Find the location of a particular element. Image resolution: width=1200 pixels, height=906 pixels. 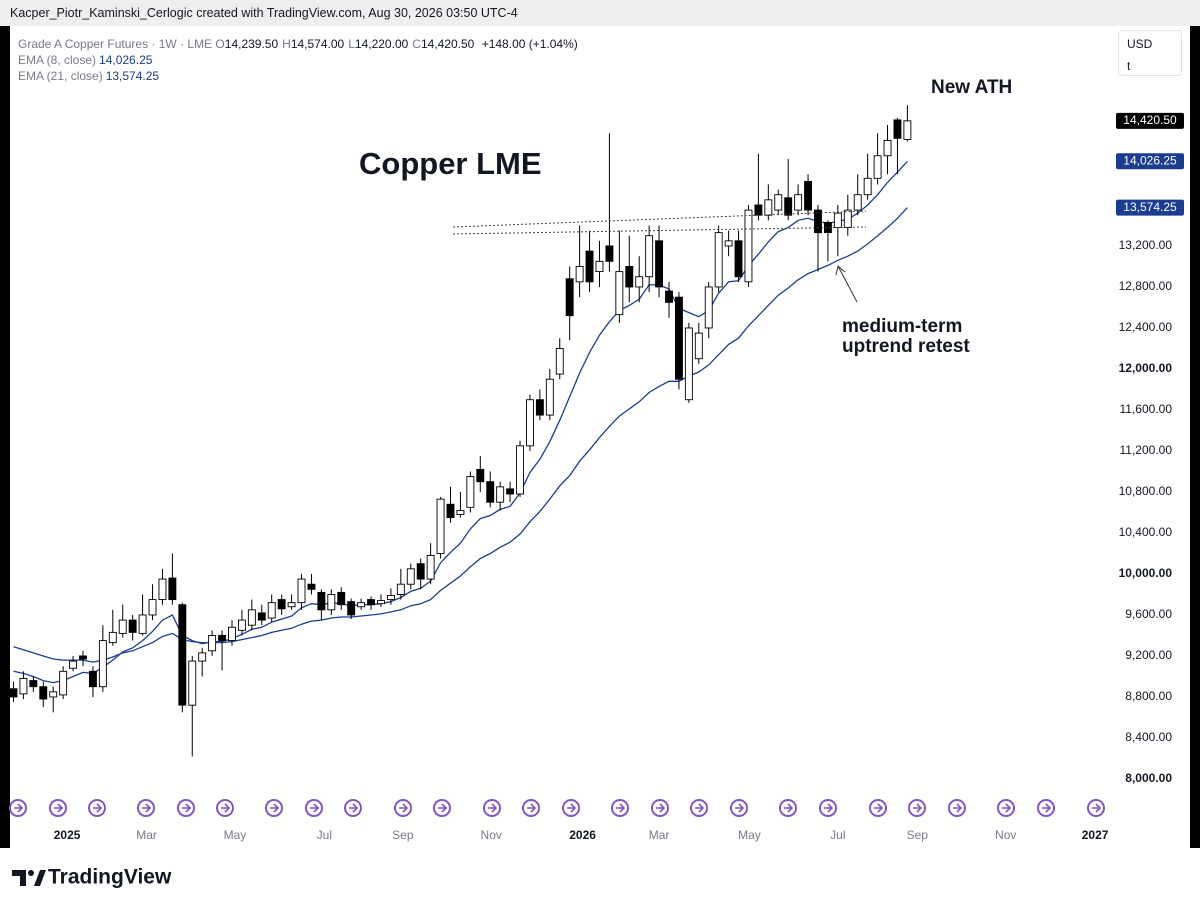

y-tick-label: 8,400.00 is located at coordinates (1148, 737).